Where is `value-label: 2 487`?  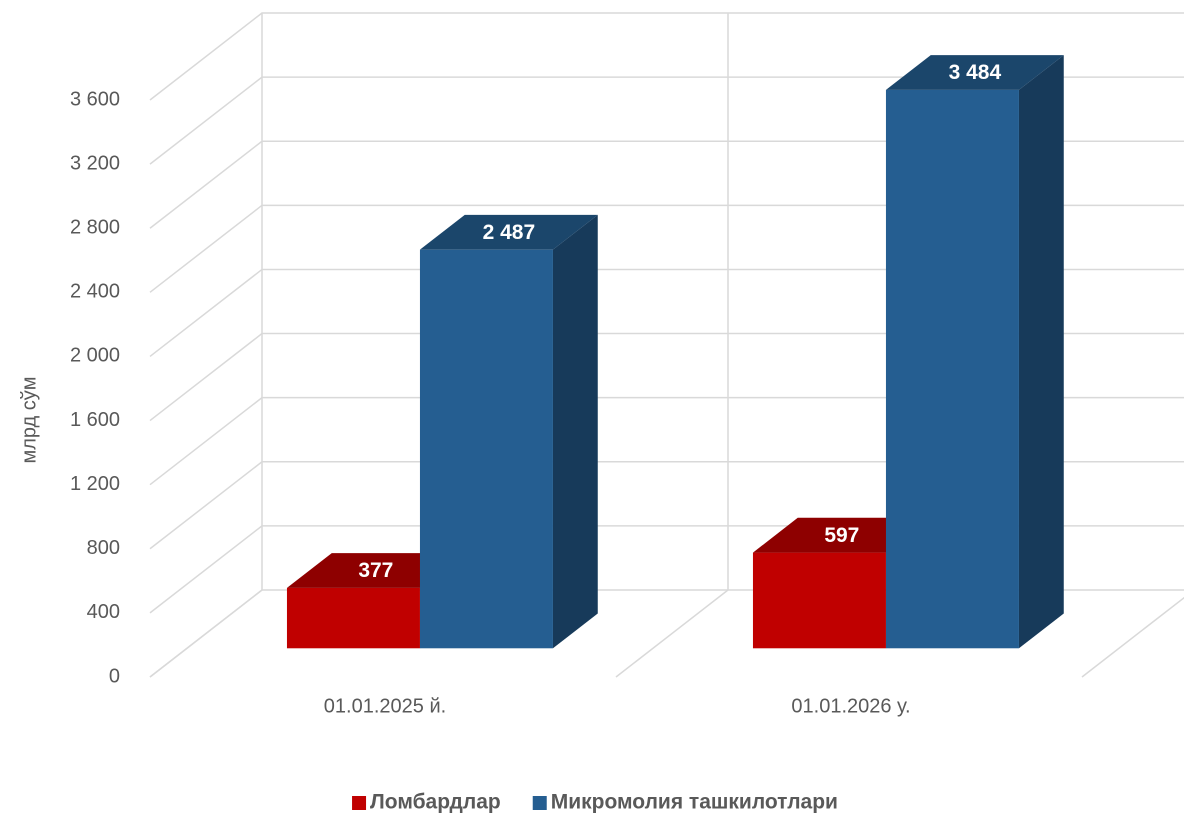 value-label: 2 487 is located at coordinates (509, 232).